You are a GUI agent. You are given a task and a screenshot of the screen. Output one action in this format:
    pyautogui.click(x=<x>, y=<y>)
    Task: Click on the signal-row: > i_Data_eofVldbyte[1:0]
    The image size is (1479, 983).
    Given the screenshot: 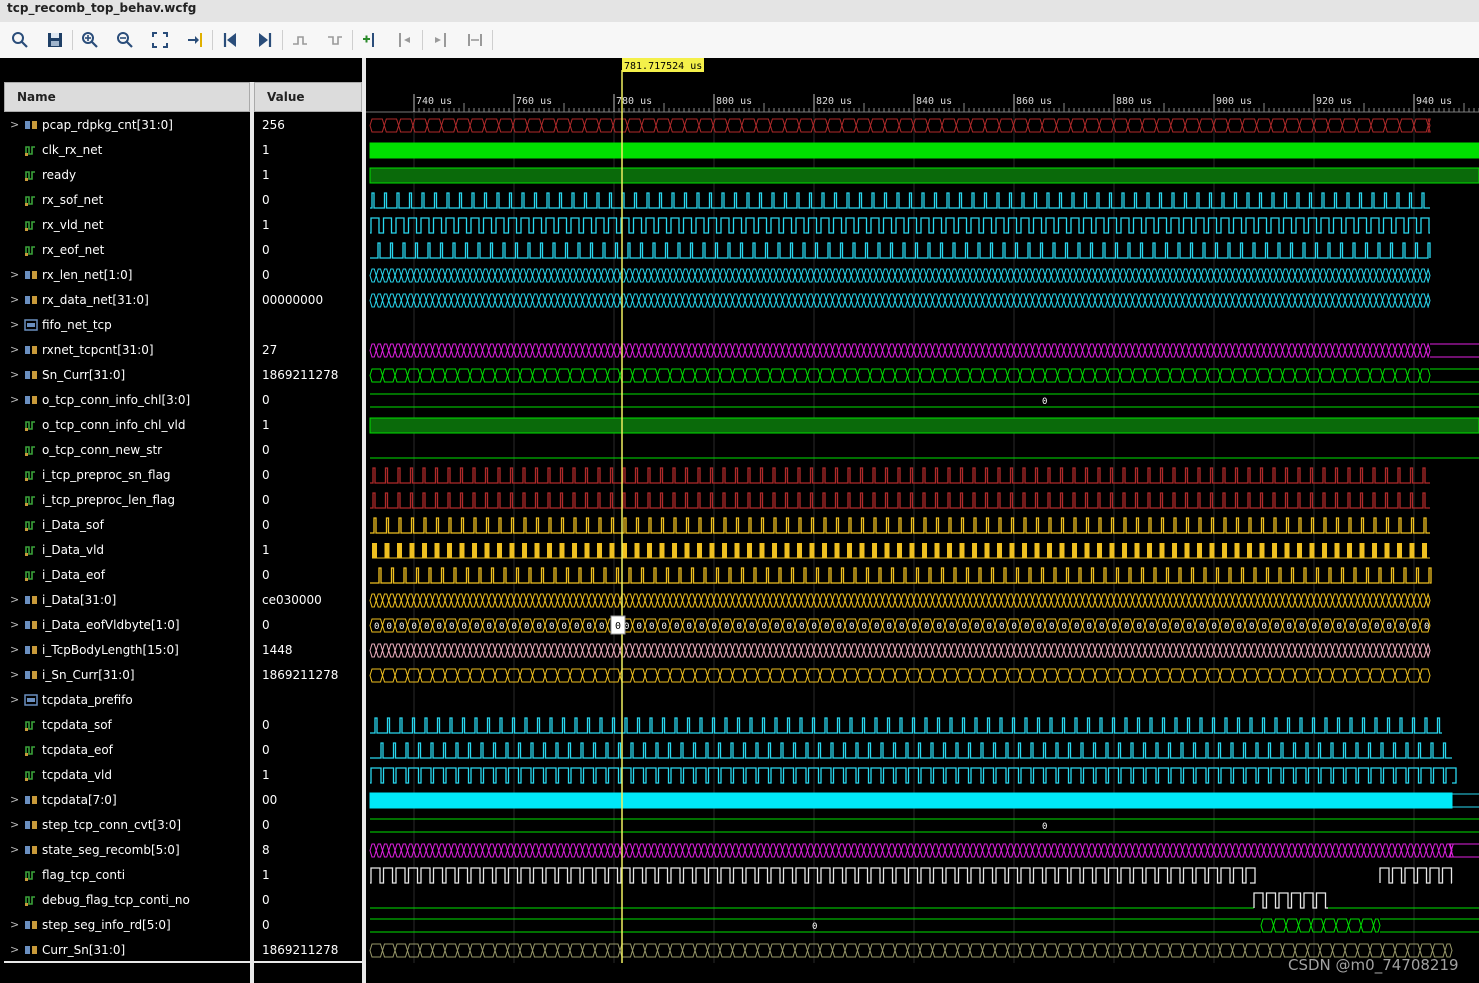 What is the action you would take?
    pyautogui.click(x=127, y=625)
    